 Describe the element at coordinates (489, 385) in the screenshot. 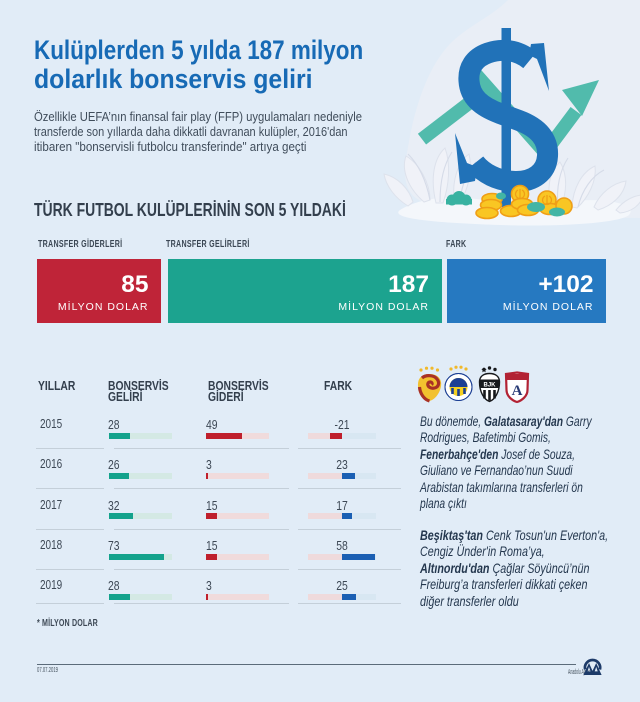

I see `svg-text: BJK` at that location.